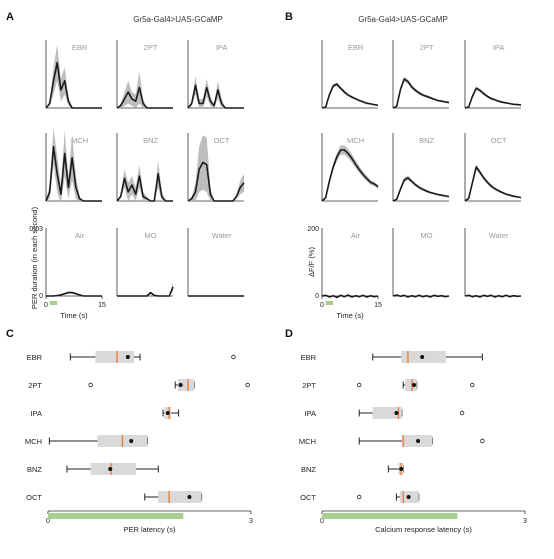  What do you see at coordinates (36, 229) in the screenshot?
I see `y-tick-label: 0.03` at bounding box center [36, 229].